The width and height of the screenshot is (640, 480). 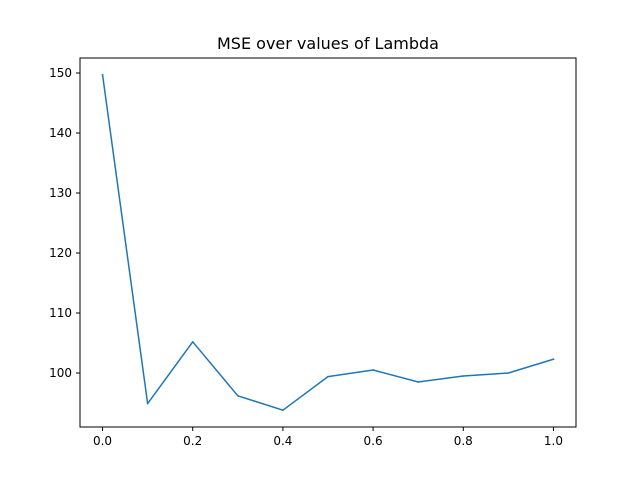 What do you see at coordinates (60, 133) in the screenshot?
I see `y-tick-label: 140` at bounding box center [60, 133].